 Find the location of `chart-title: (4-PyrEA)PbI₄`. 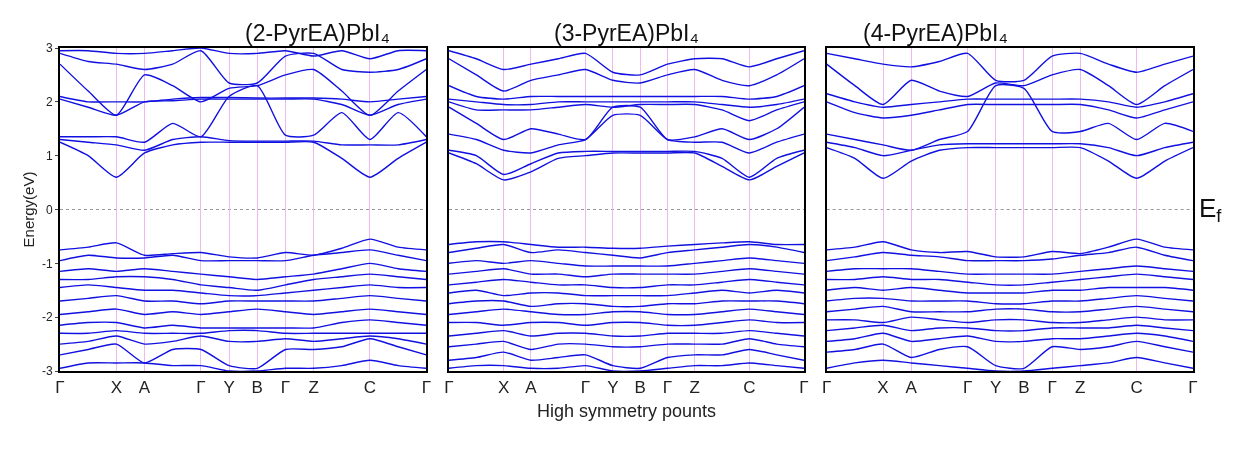

chart-title: (4-PyrEA)PbI₄ is located at coordinates (935, 33).